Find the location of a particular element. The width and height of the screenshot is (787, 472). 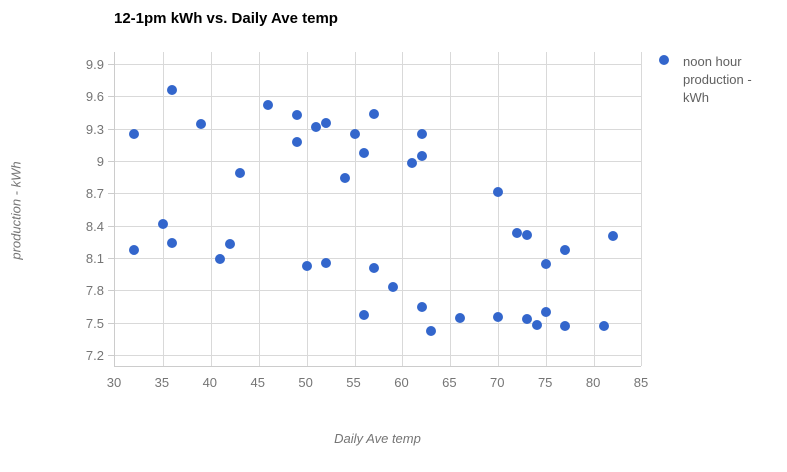

x-tick-label: 35 is located at coordinates (162, 382).